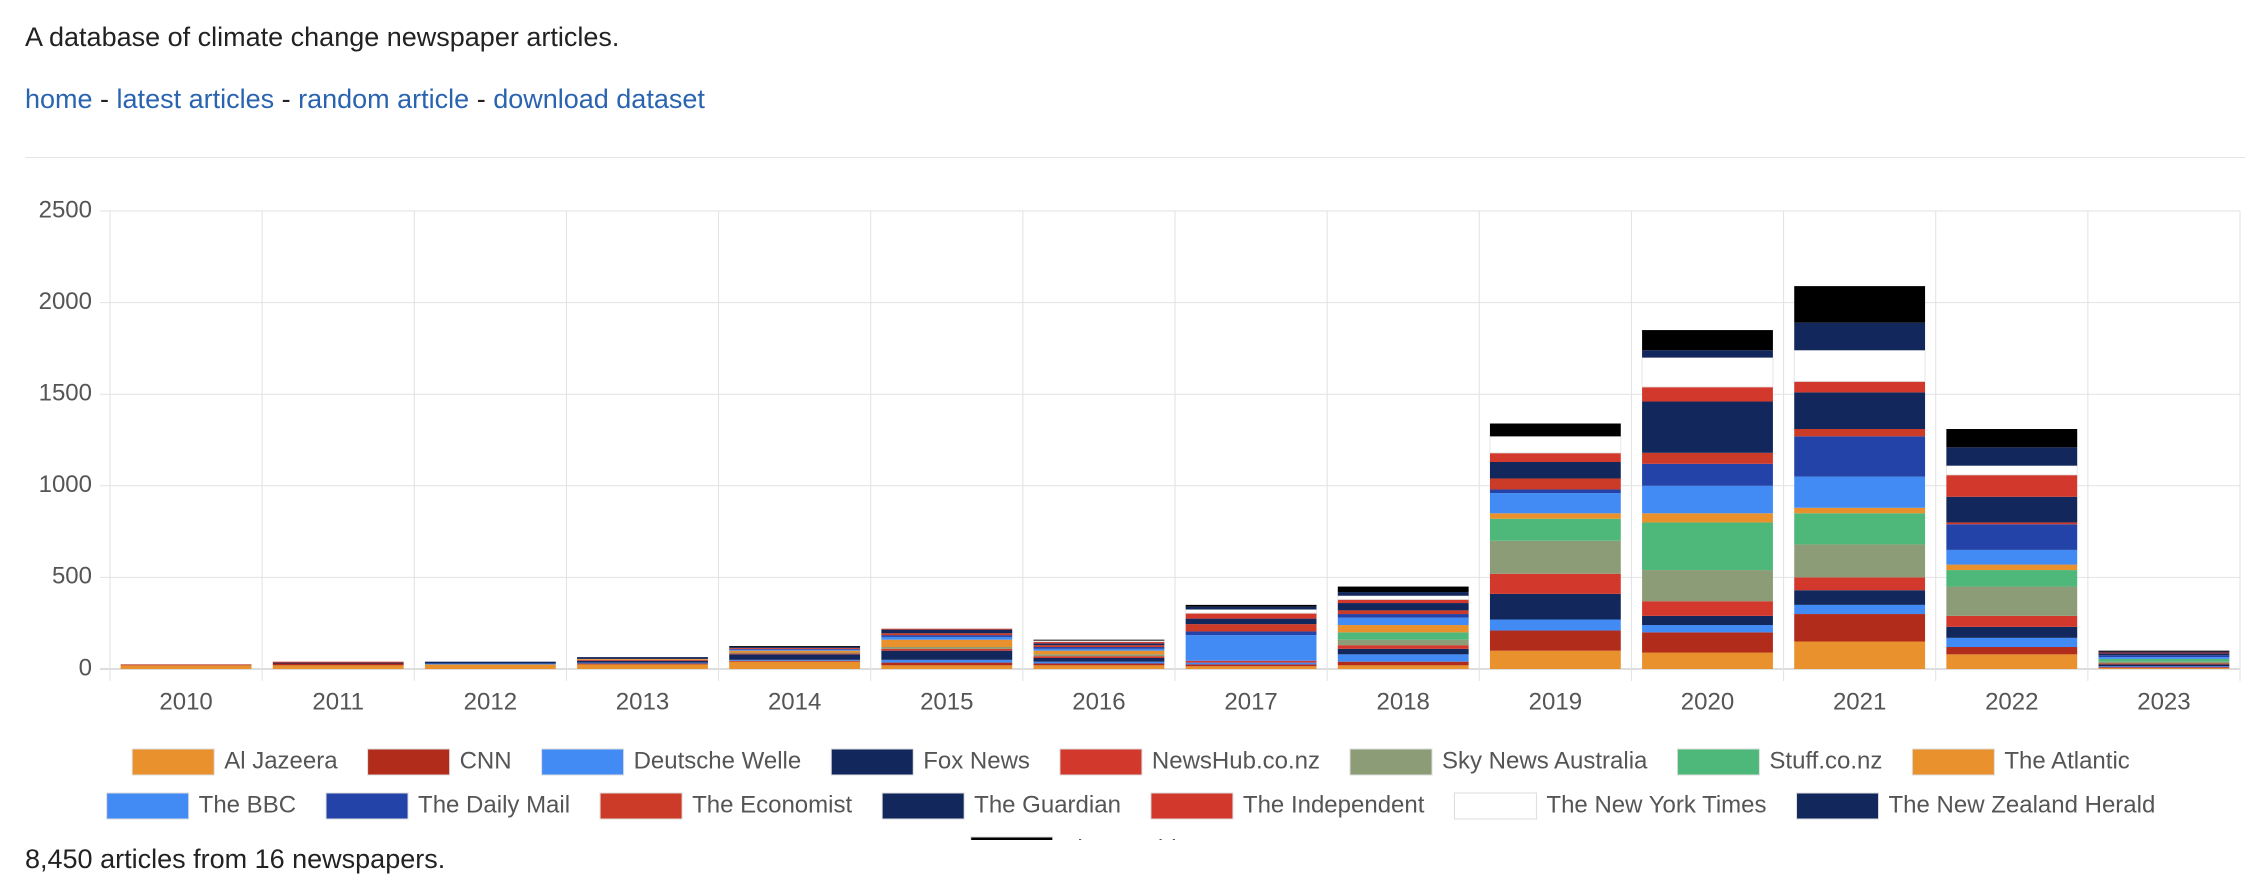 The width and height of the screenshot is (2262, 896). Describe the element at coordinates (946, 701) in the screenshot. I see `x-tick-label: 2015` at that location.